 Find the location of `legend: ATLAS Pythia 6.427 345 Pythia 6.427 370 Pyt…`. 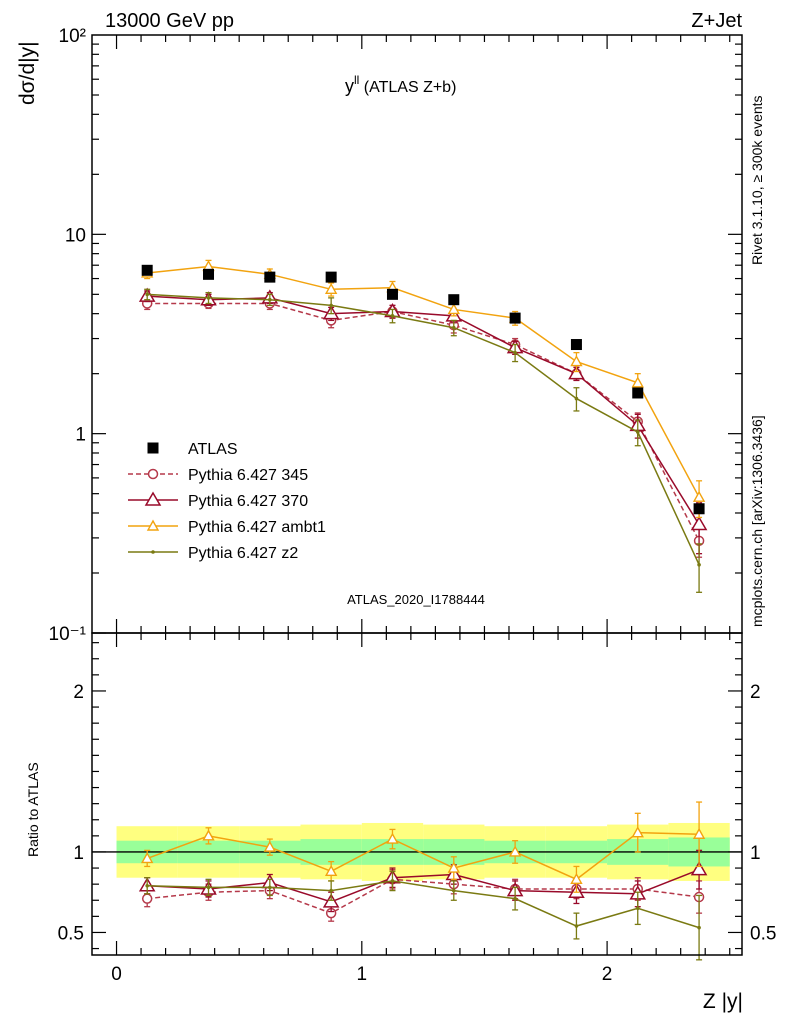

legend: ATLAS Pythia 6.427 345 Pythia 6.427 370 Pyt… is located at coordinates (227, 501).